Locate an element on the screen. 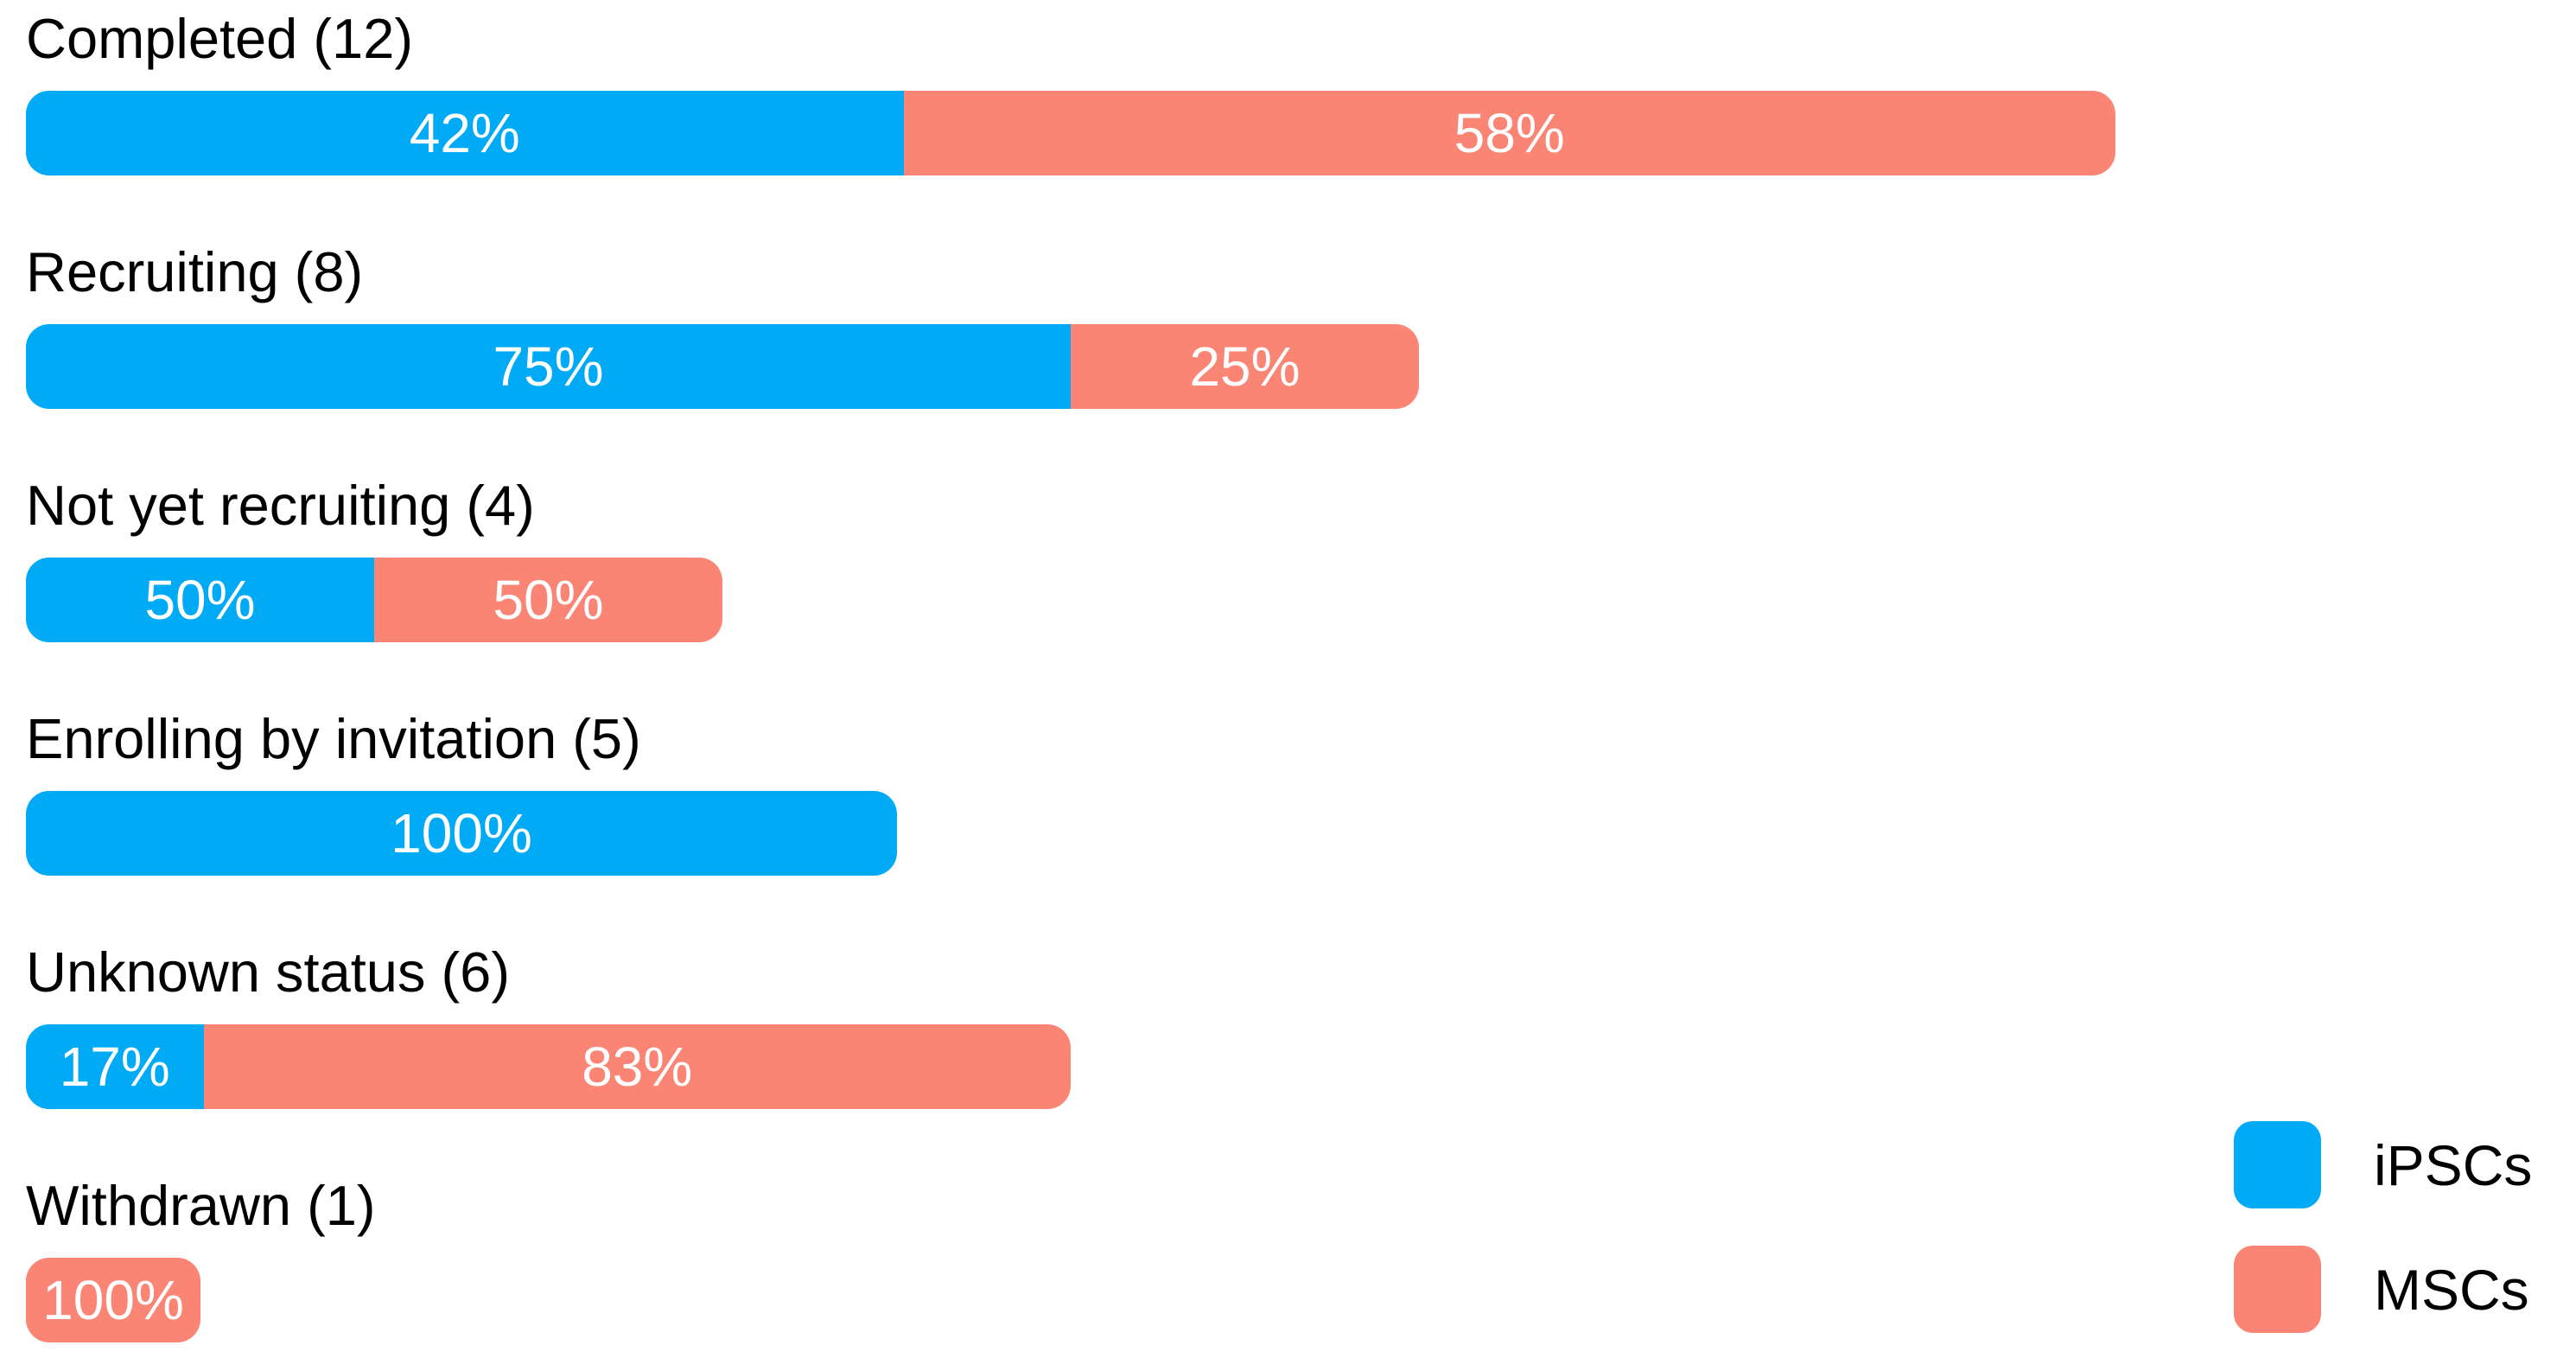 This screenshot has height=1358, width=2576. percent-label: 25% is located at coordinates (1245, 366).